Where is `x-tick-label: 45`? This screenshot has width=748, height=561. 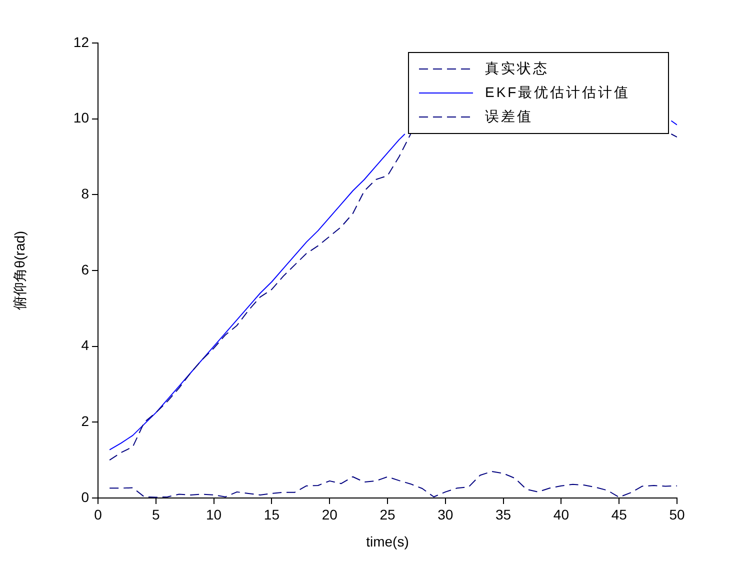
x-tick-label: 45 is located at coordinates (619, 514).